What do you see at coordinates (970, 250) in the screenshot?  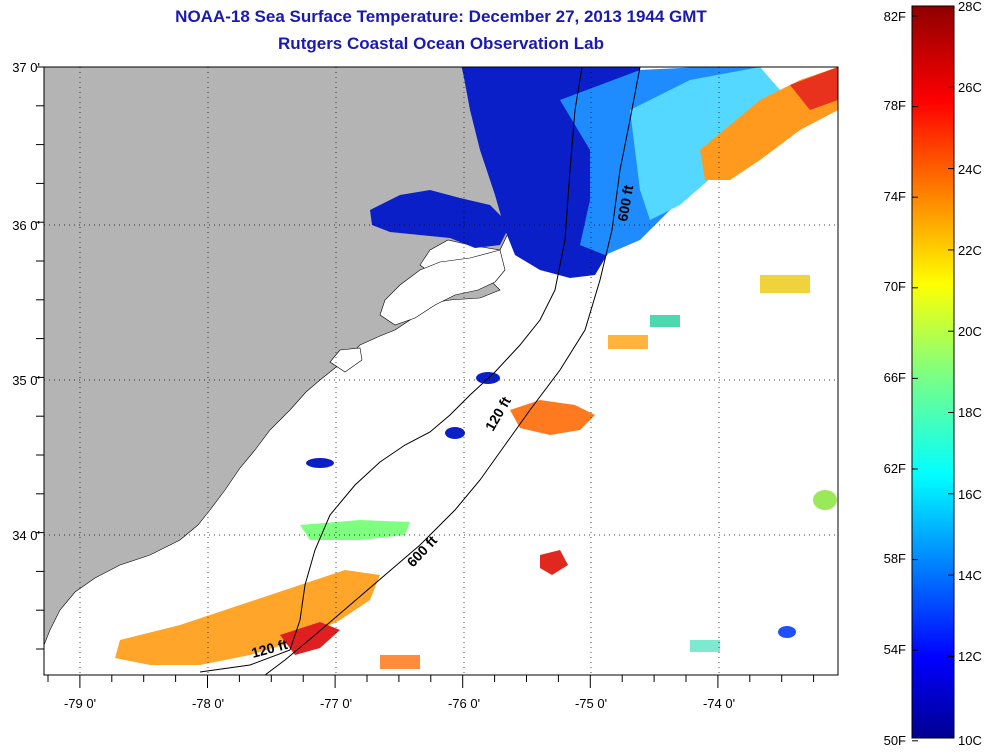 I see `cb-c-22: 22C` at bounding box center [970, 250].